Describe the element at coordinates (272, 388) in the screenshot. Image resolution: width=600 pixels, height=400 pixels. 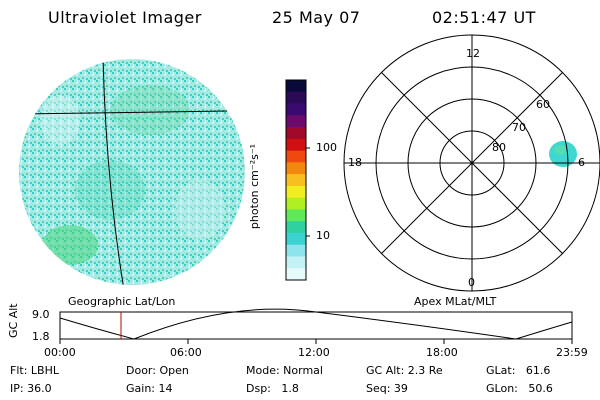
I see `dsp-status: Dsp: 1.8` at that location.